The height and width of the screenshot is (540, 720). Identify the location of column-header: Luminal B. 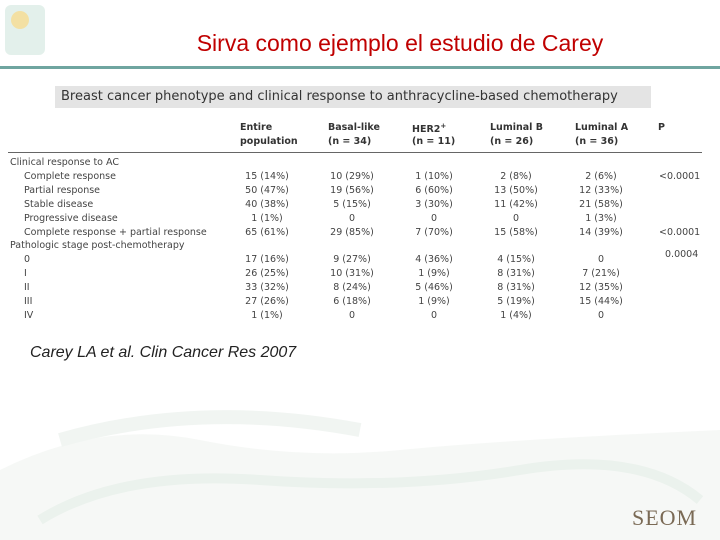
(516, 127).